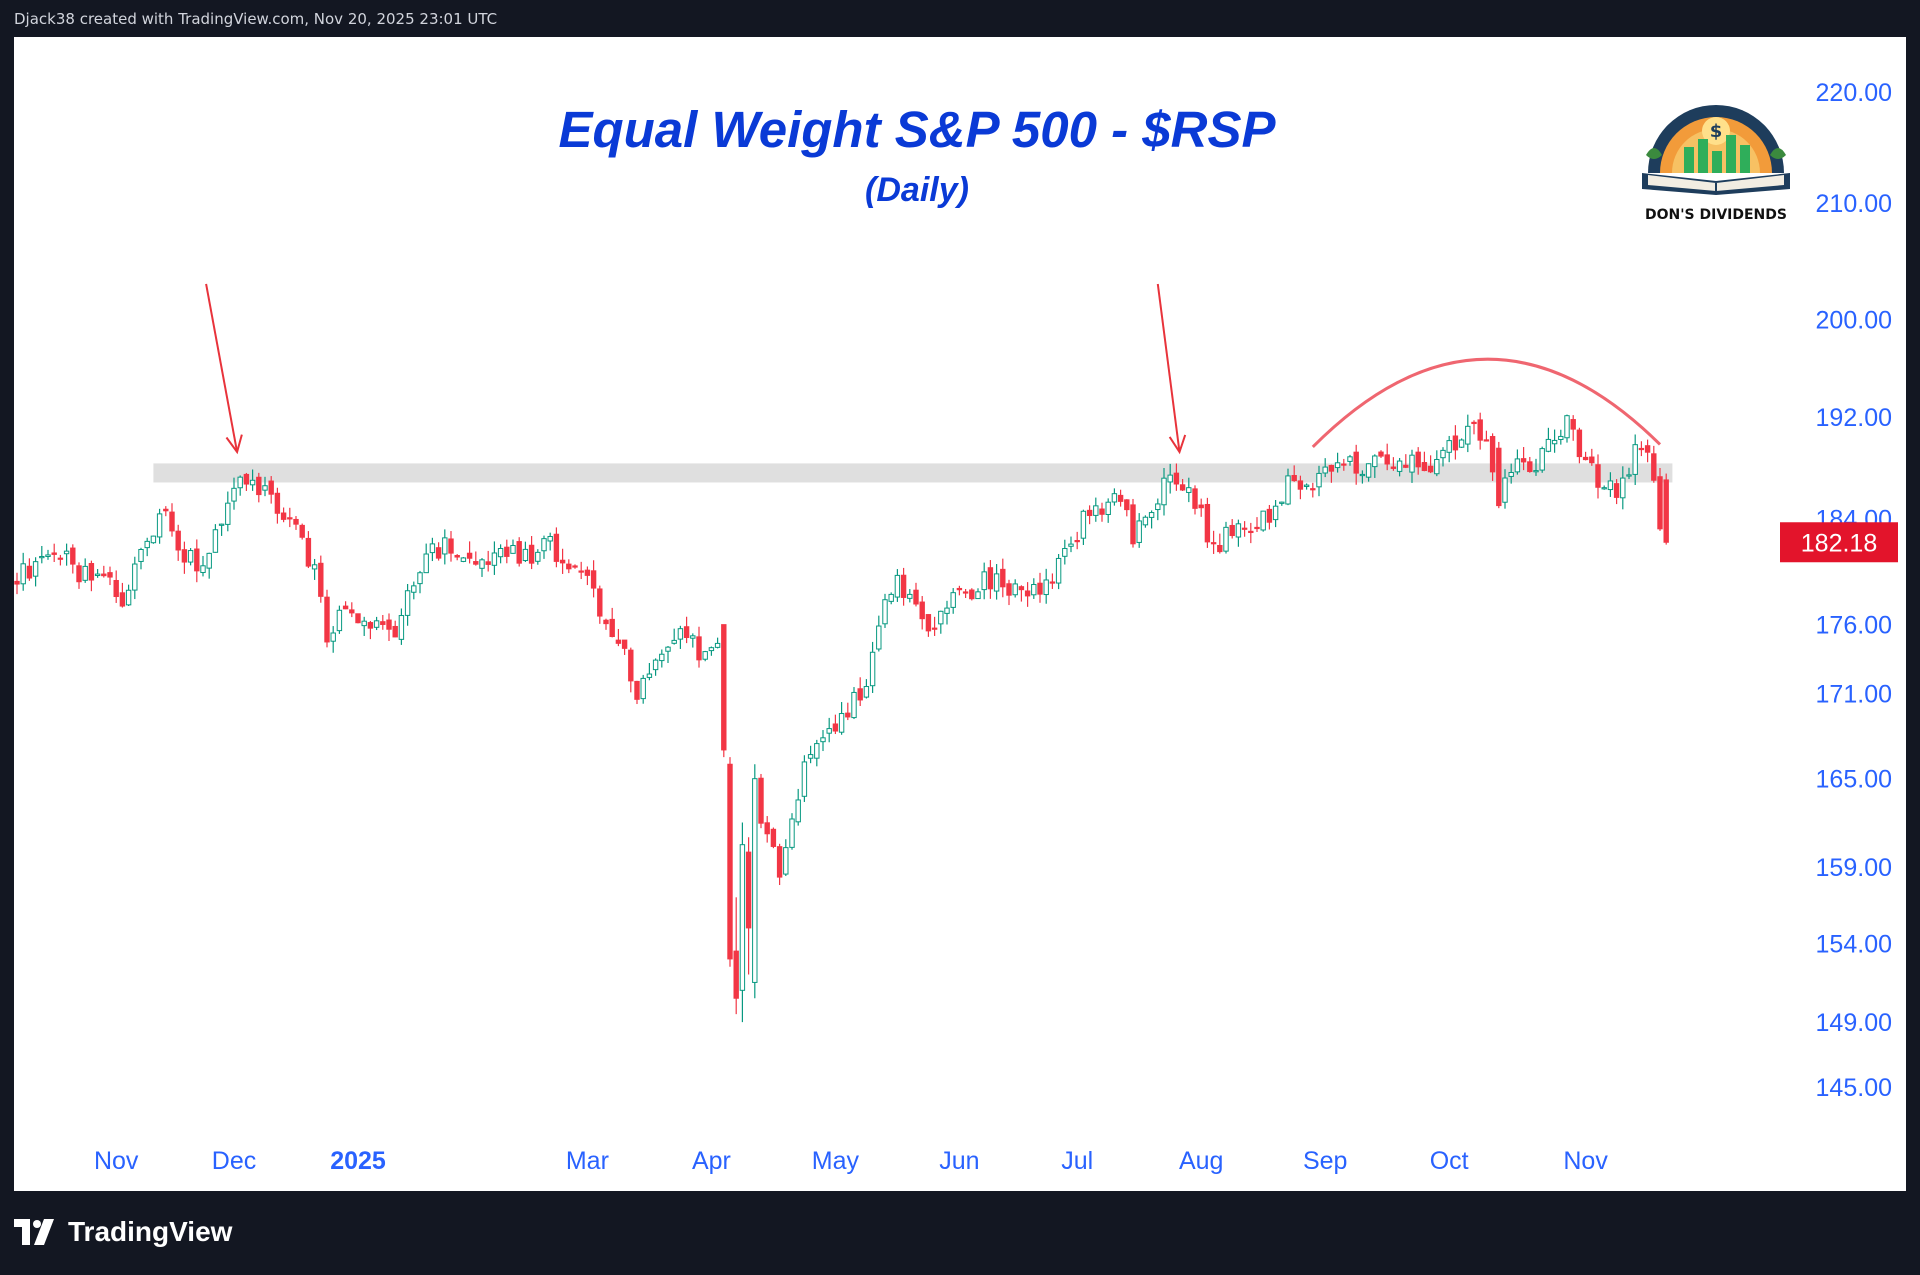 This screenshot has height=1275, width=1920. What do you see at coordinates (123, 1232) in the screenshot?
I see `tradingview-footer: TradingView` at bounding box center [123, 1232].